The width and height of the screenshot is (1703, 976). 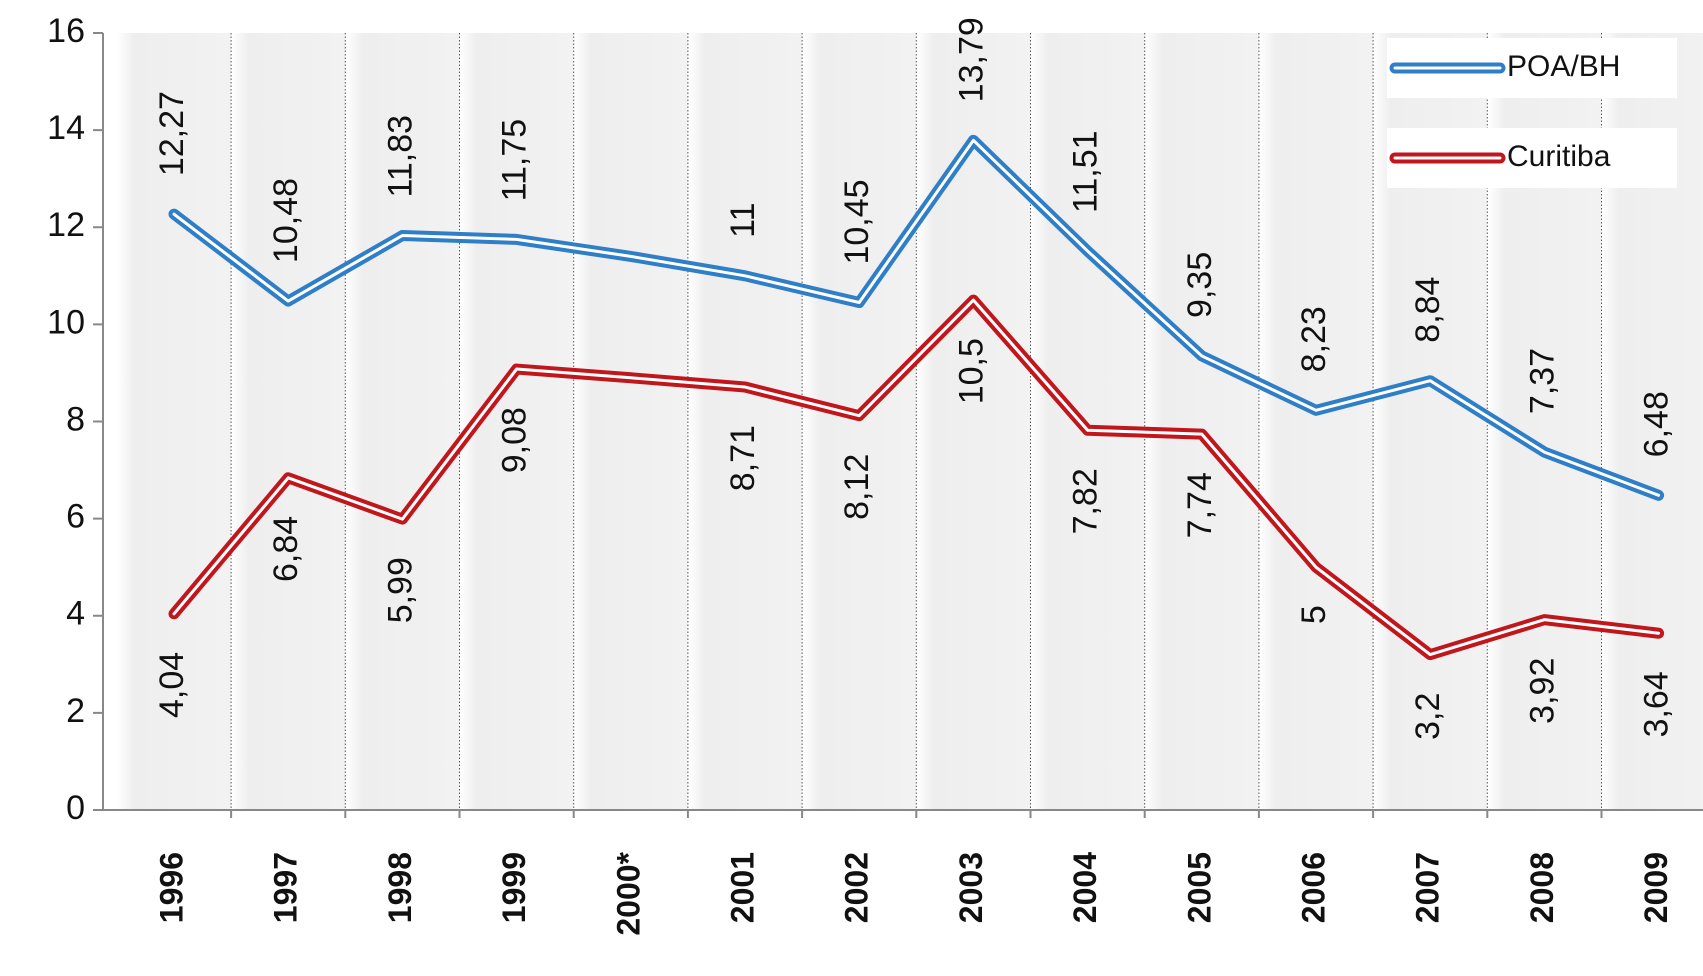 What do you see at coordinates (1086, 501) in the screenshot?
I see `data-label: 7,82` at bounding box center [1086, 501].